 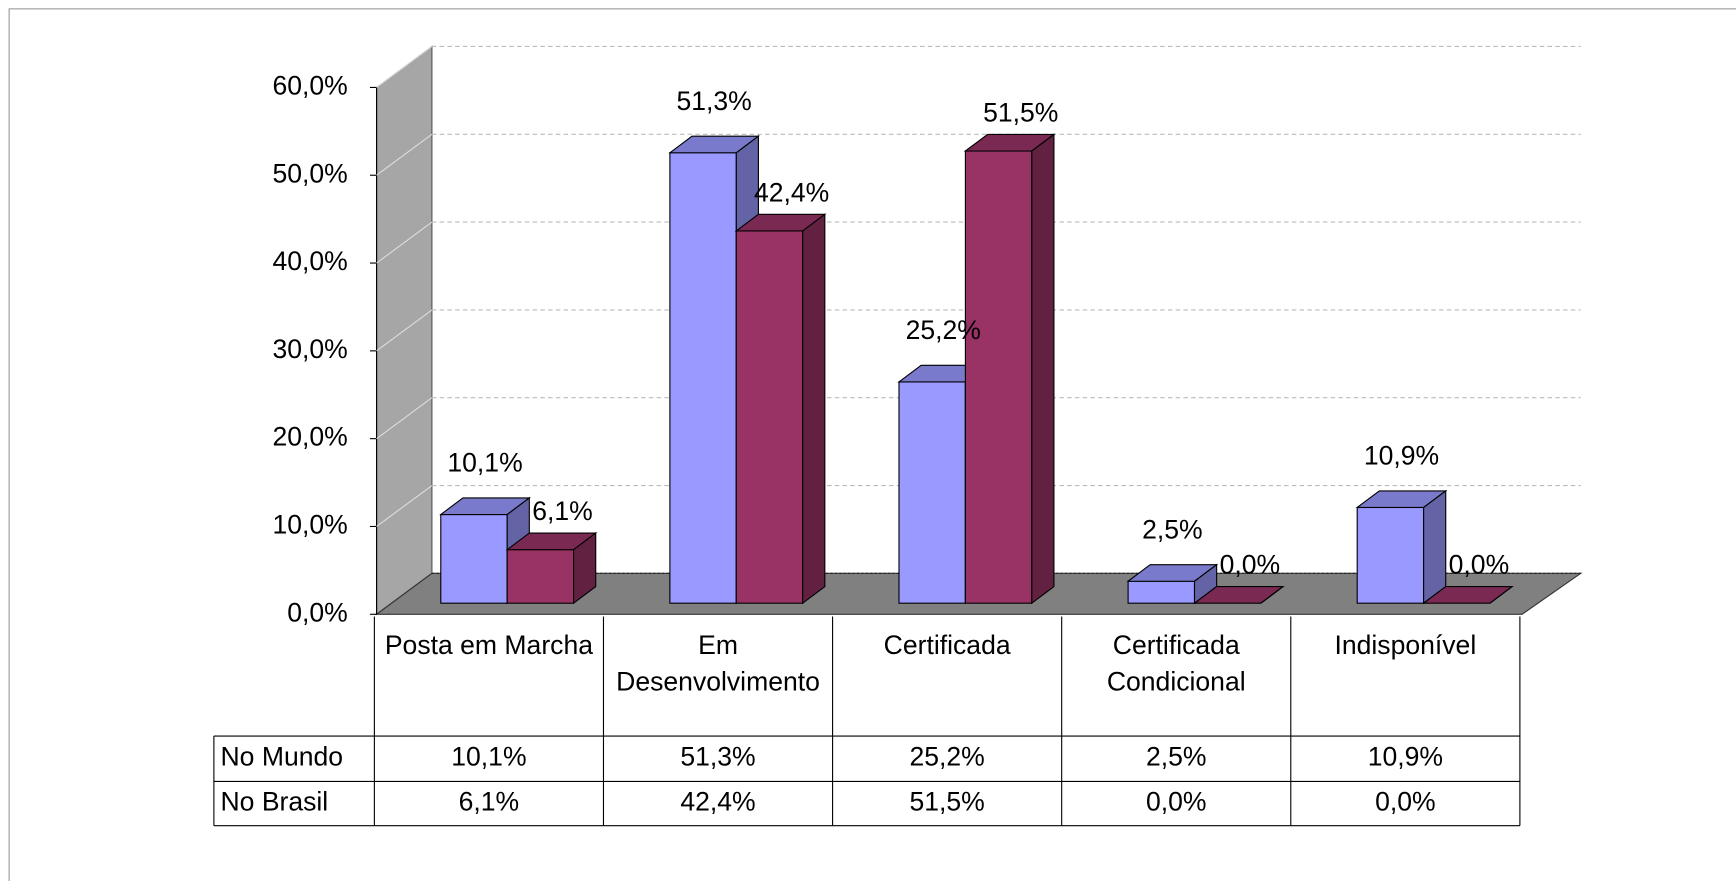 What do you see at coordinates (714, 101) in the screenshot?
I see `data-label: 51,3%` at bounding box center [714, 101].